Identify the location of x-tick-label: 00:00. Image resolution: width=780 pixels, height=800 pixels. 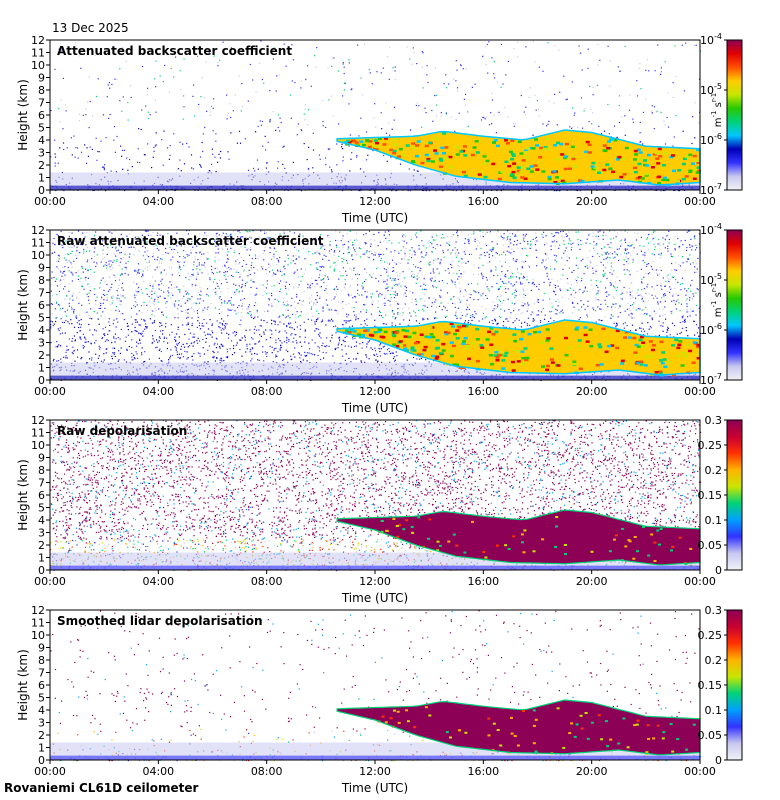
(50, 201).